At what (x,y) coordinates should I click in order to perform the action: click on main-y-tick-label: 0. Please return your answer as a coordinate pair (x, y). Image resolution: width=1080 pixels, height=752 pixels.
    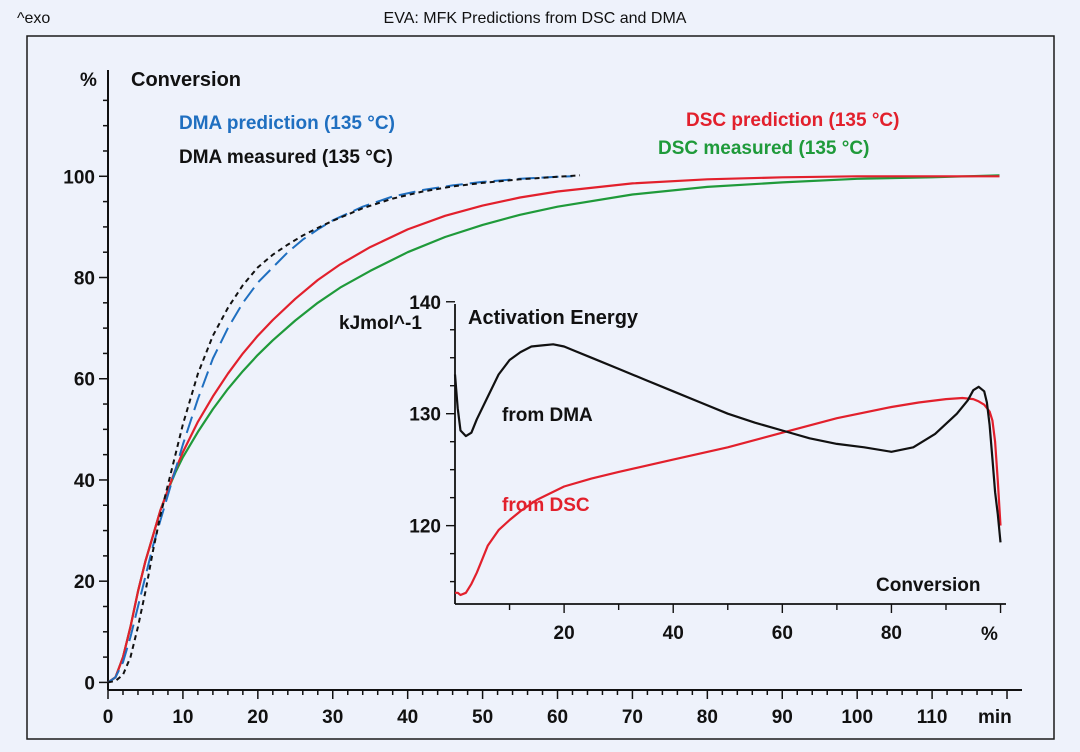
    Looking at the image, I should click on (89, 683).